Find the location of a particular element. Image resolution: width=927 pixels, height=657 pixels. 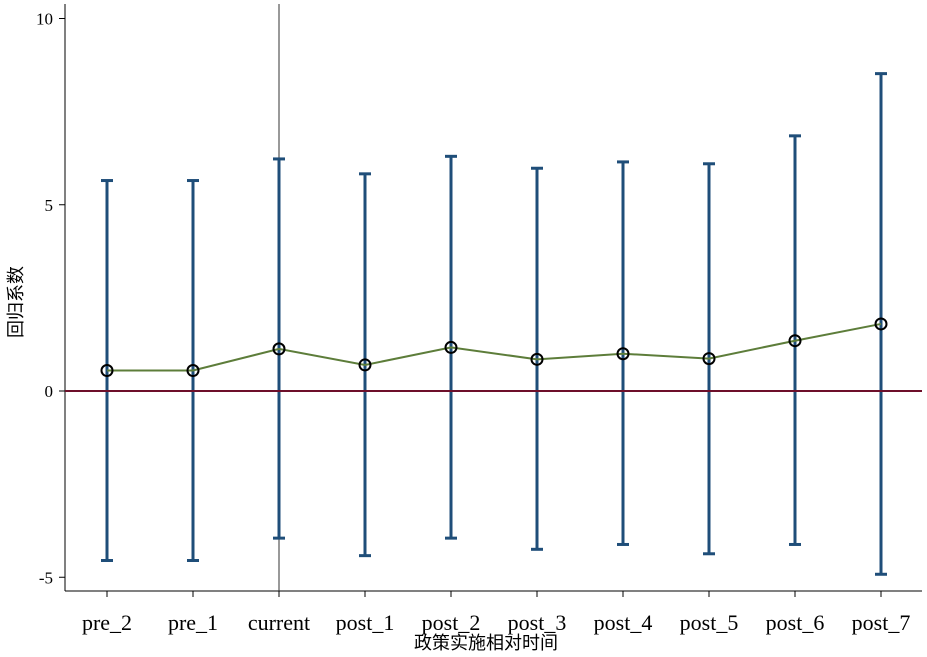

x-tick-label: post_4 is located at coordinates (623, 622).